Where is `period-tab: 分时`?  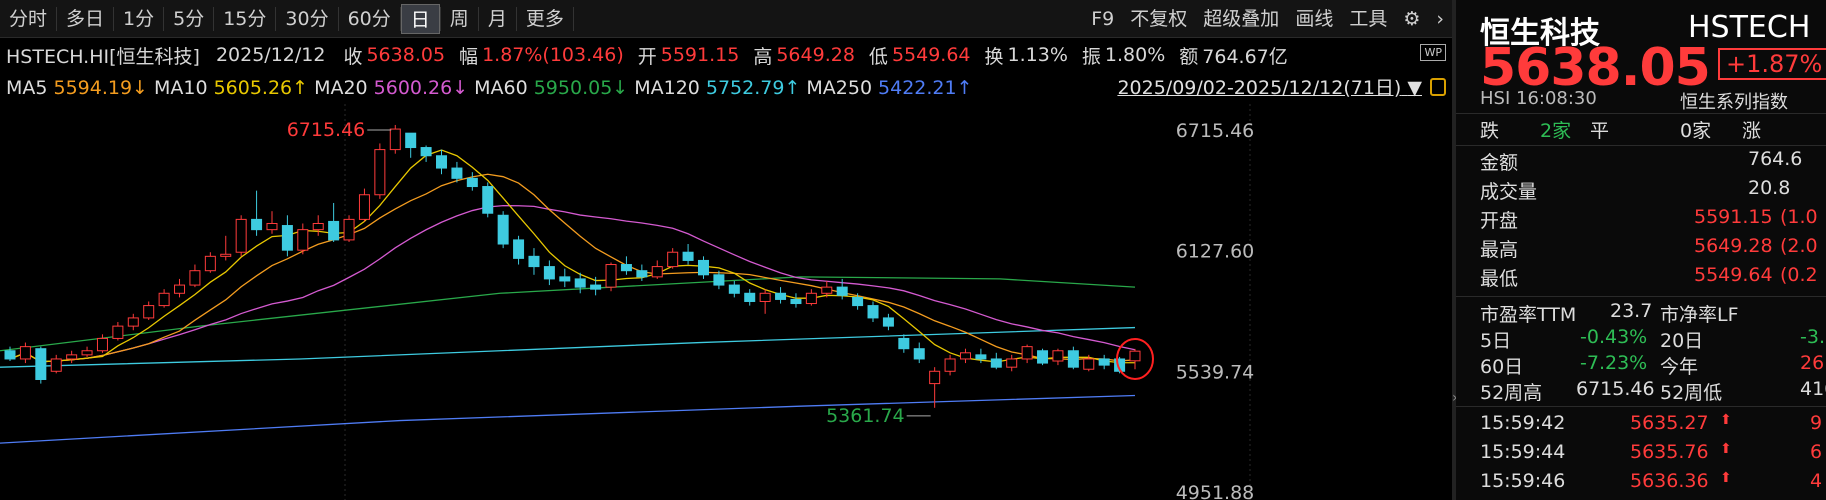 period-tab: 分时 is located at coordinates (28, 18).